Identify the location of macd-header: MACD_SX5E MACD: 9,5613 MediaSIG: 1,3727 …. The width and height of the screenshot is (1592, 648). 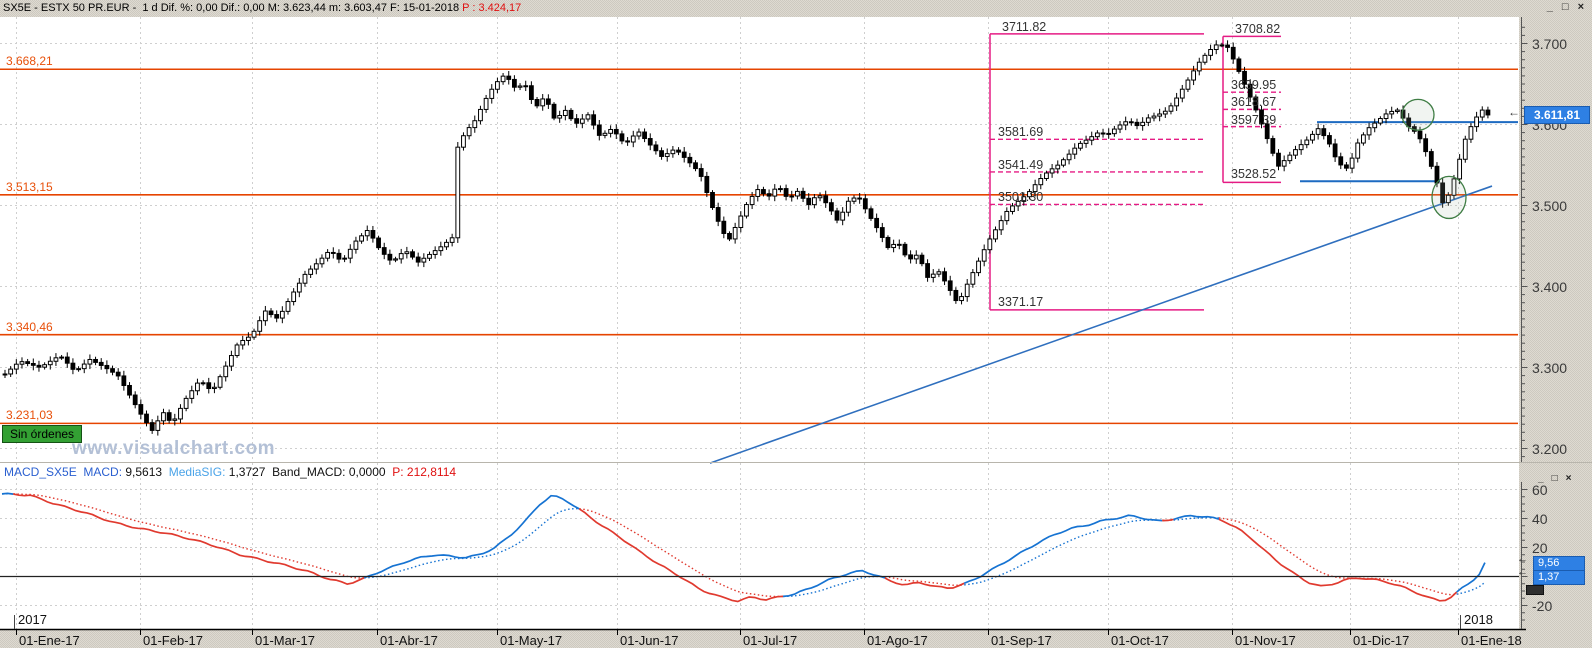
(230, 472).